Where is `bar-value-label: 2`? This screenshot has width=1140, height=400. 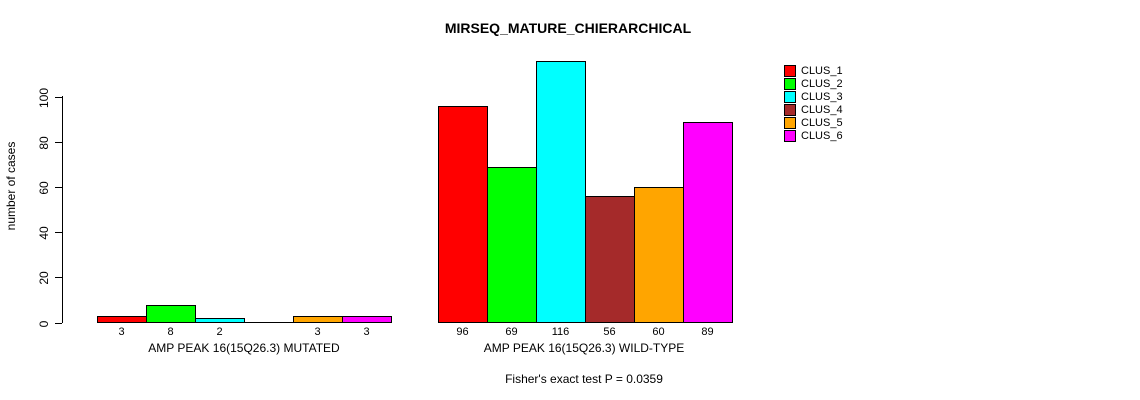
bar-value-label: 2 is located at coordinates (219, 332).